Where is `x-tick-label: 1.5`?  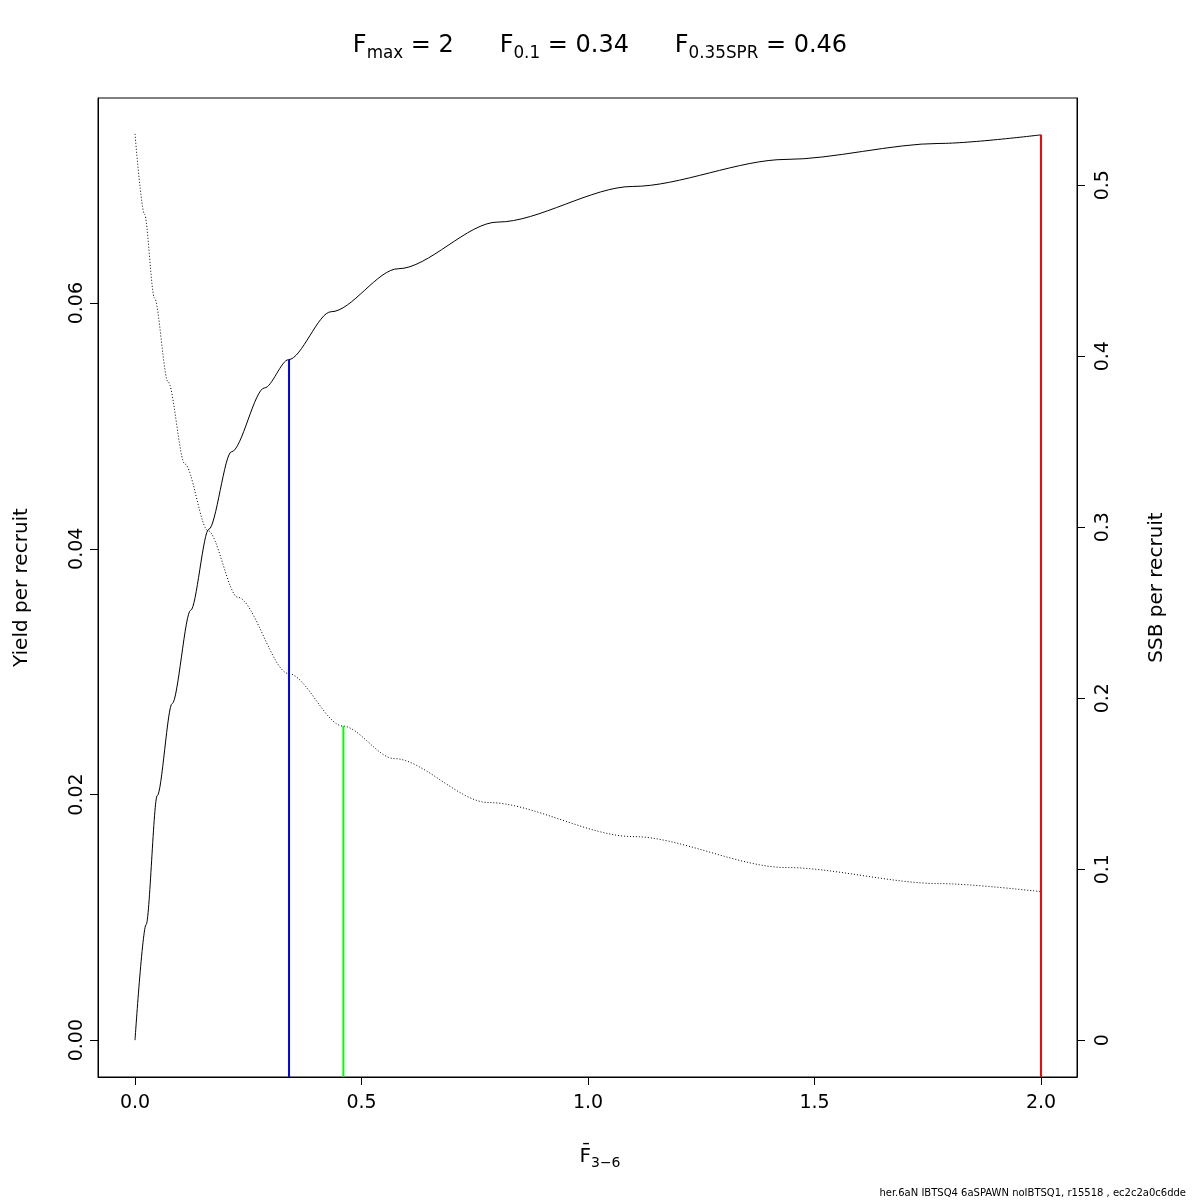 x-tick-label: 1.5 is located at coordinates (814, 1100).